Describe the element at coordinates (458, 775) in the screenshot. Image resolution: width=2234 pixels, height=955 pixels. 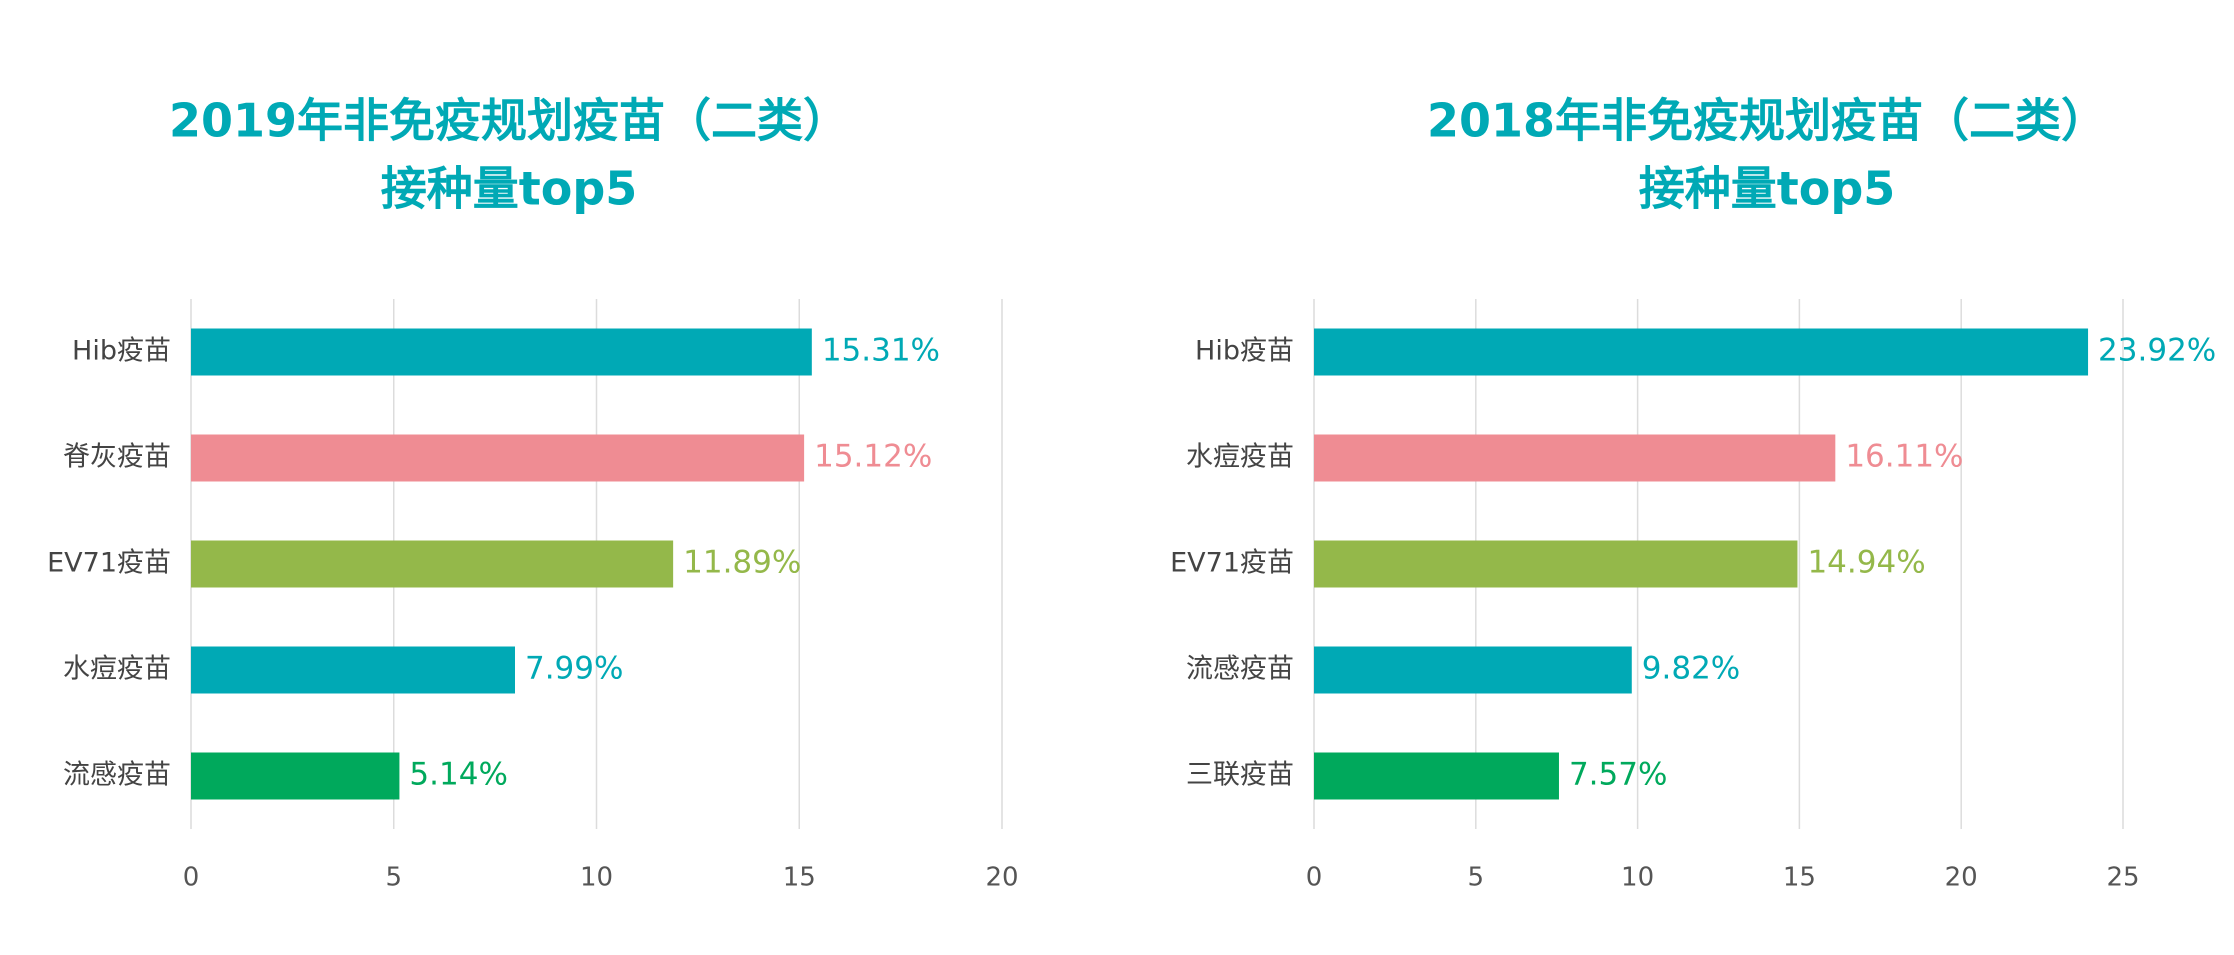
I see `value-label: 5.14%` at that location.